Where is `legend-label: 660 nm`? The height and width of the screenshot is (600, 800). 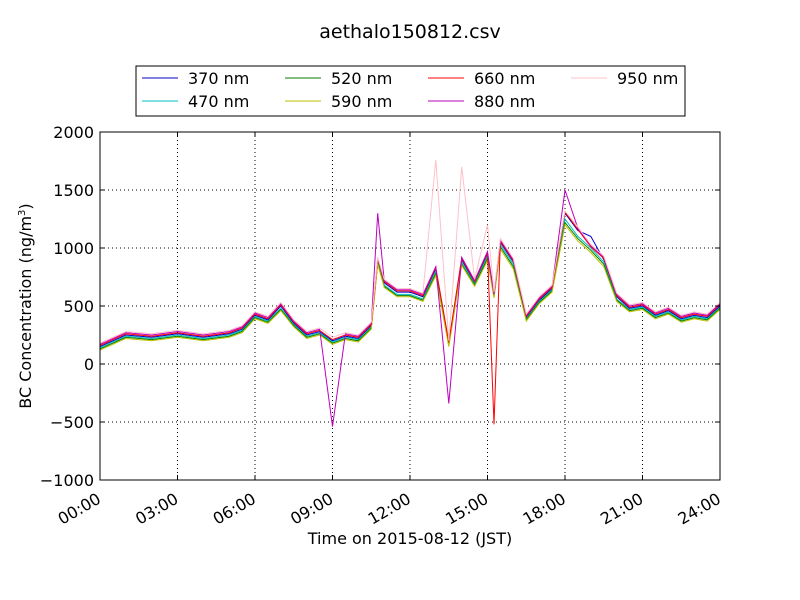 legend-label: 660 nm is located at coordinates (504, 78).